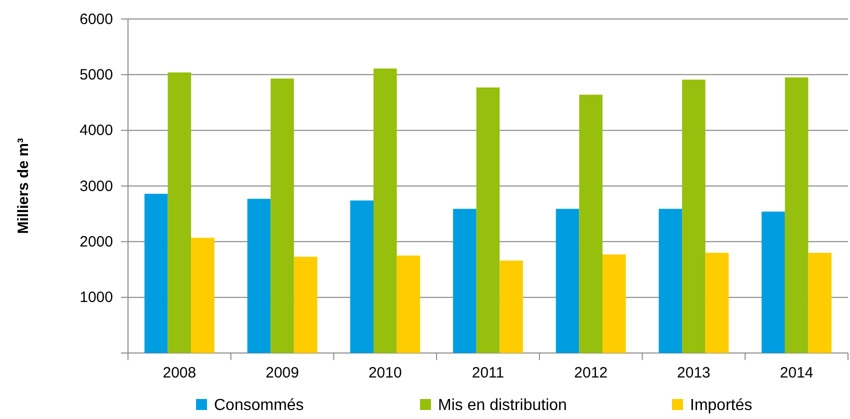  Describe the element at coordinates (96, 241) in the screenshot. I see `y-tick-label: 2000` at that location.